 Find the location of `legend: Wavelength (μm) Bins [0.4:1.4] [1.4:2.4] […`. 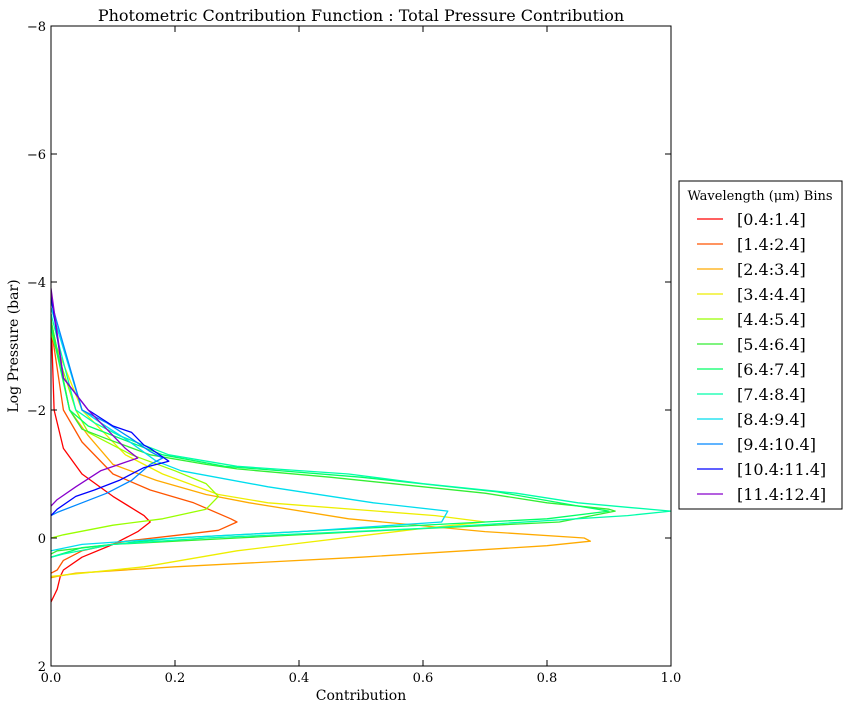

legend: Wavelength (μm) Bins [0.4:1.4] [1.4:2.4] [… is located at coordinates (760, 345).